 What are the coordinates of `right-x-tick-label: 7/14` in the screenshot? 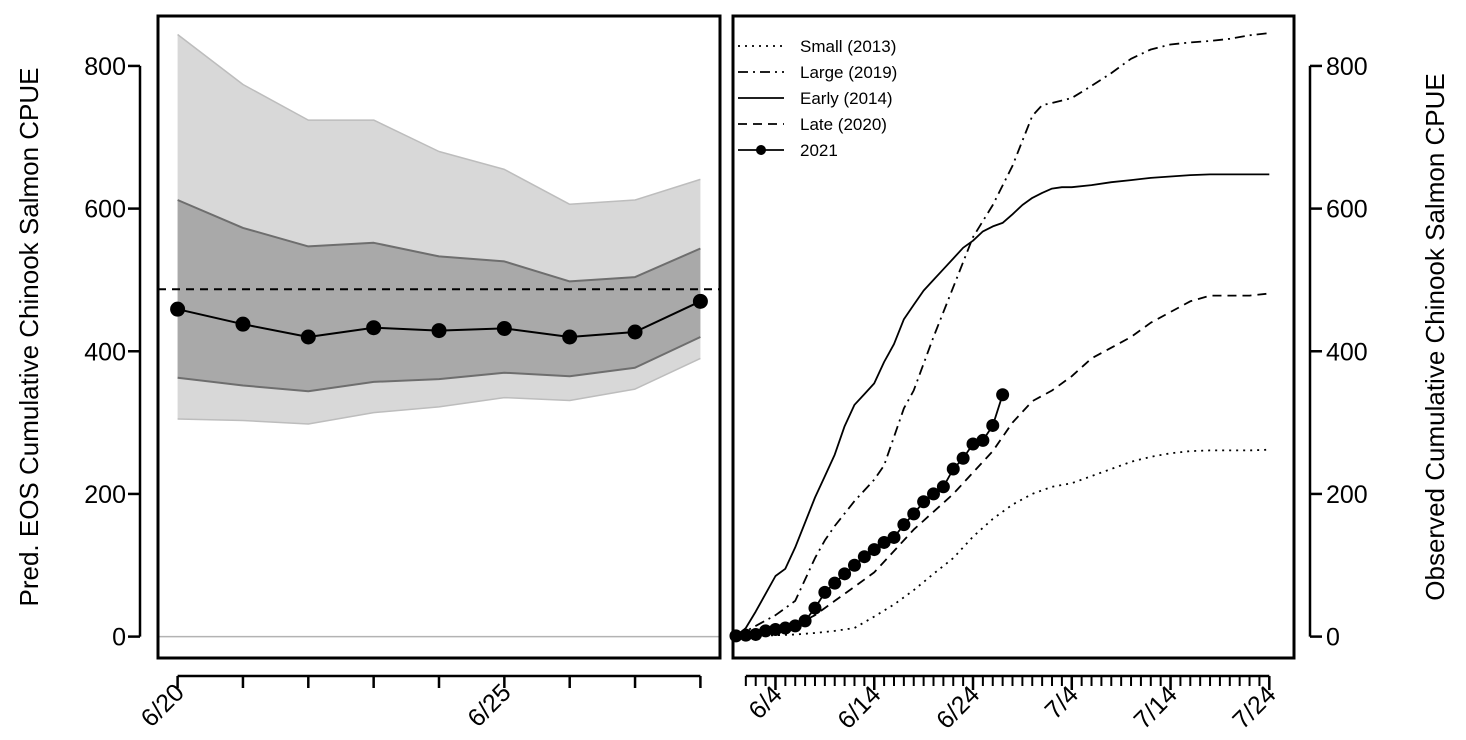 It's located at (1156, 707).